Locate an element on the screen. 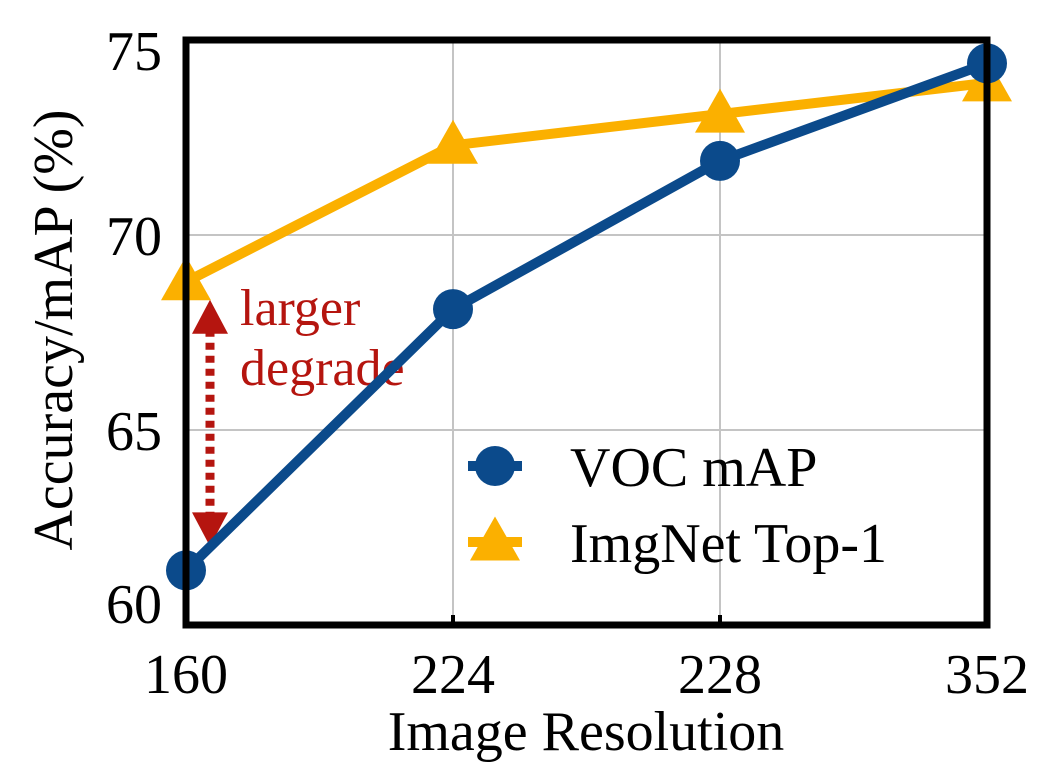 The height and width of the screenshot is (780, 1058). y-tick-labels: 60 65 70 75 is located at coordinates (134, 328).